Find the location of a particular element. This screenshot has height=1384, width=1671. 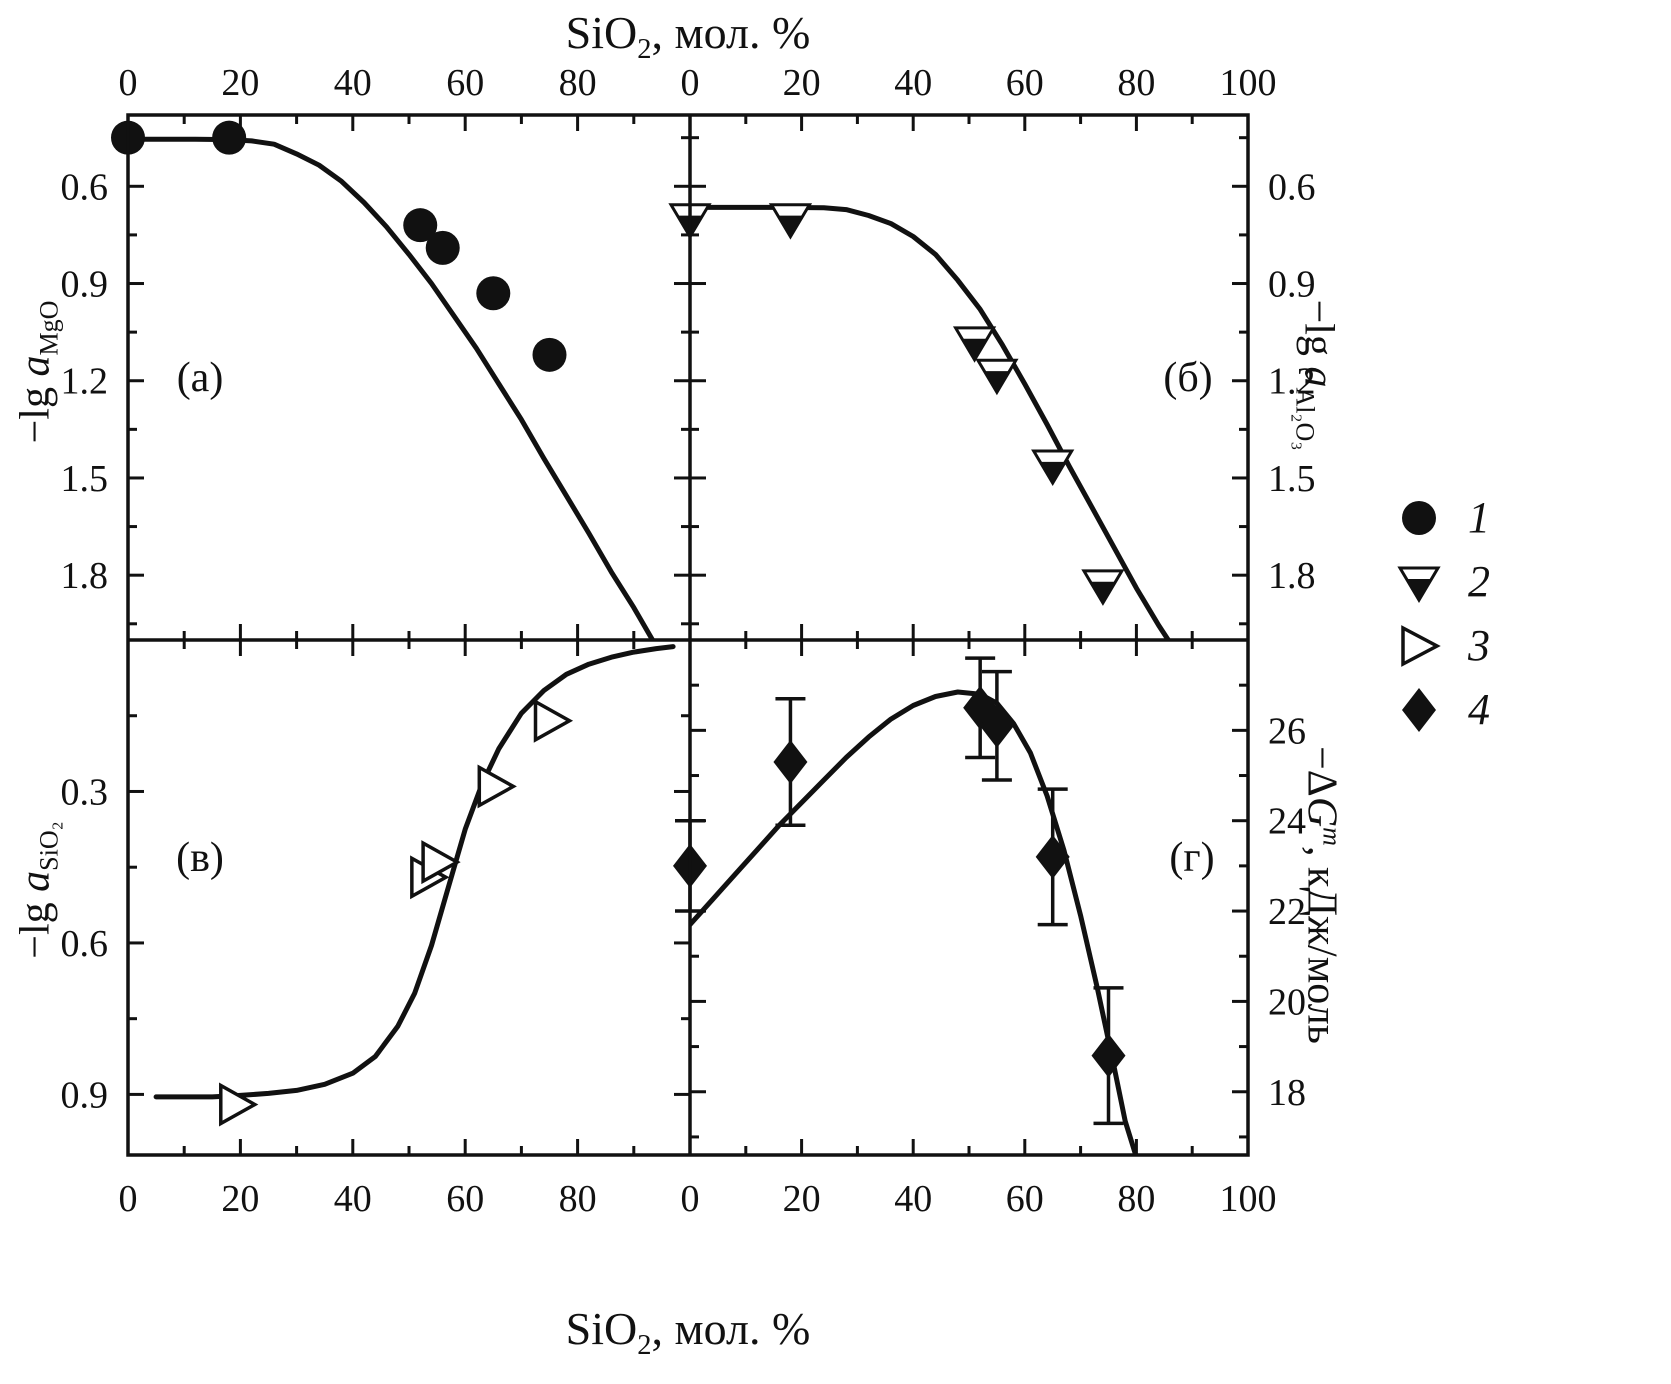

label-symbol: G is located at coordinates (1321, 812).